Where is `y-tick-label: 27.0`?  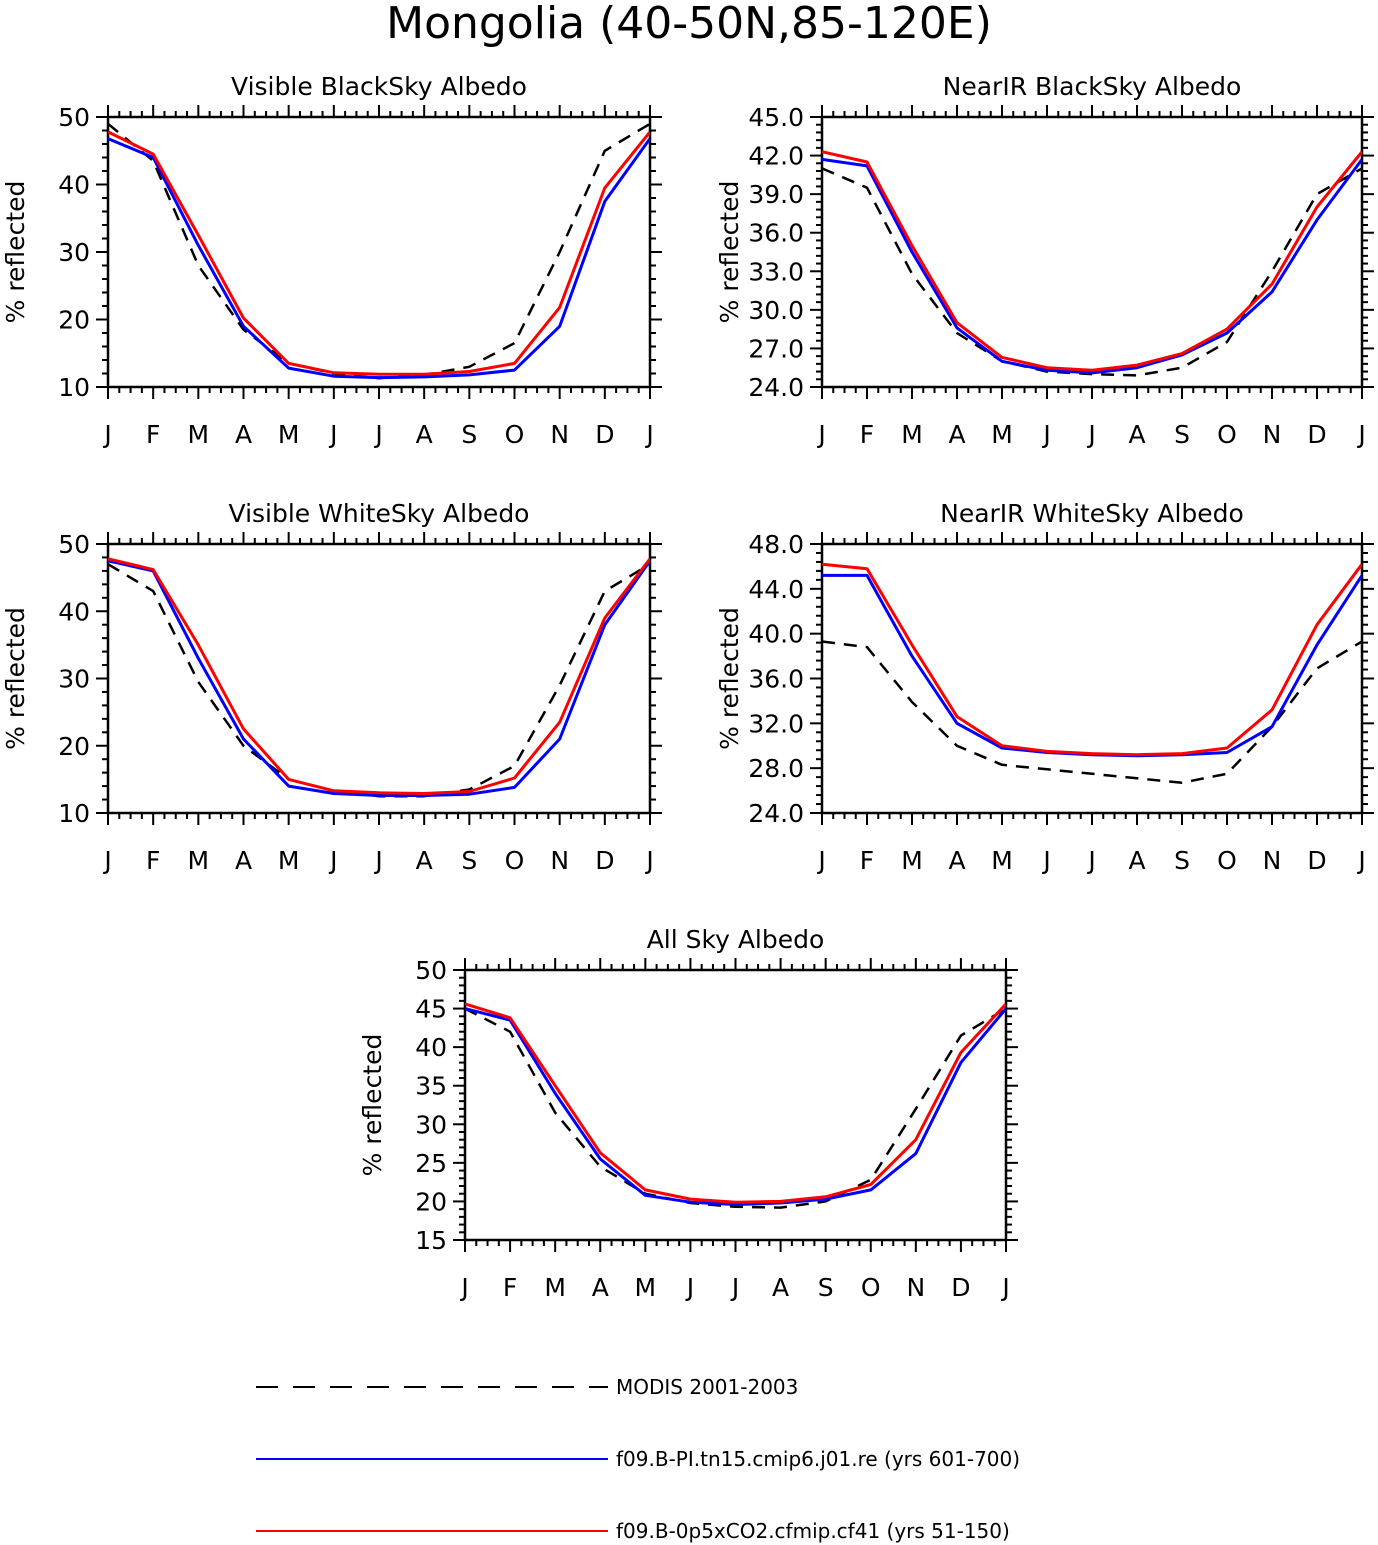
y-tick-label: 27.0 is located at coordinates (776, 348).